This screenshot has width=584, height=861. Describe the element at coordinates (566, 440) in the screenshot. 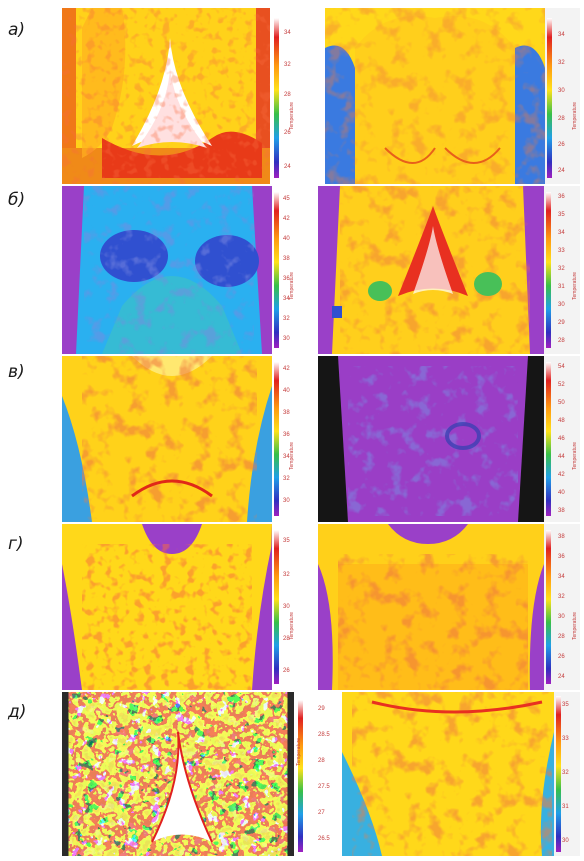

I see `scale-v-right: 54 52 50 48 46 44 42 40 38` at that location.